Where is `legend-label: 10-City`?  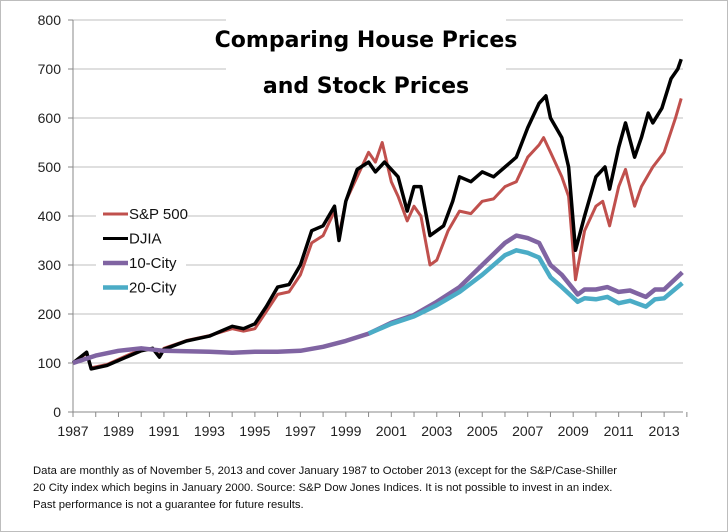 legend-label: 10-City is located at coordinates (153, 263).